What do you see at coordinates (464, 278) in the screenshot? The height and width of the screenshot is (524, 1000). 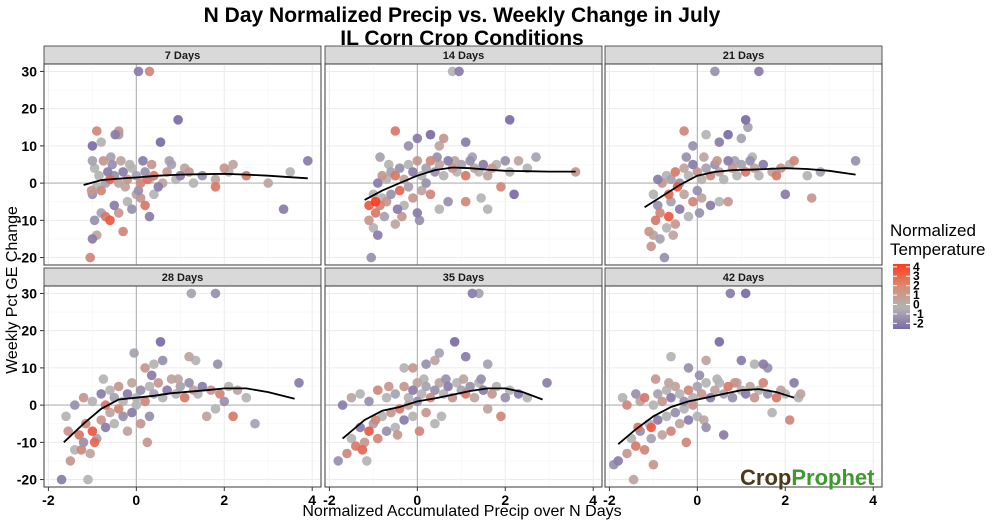 I see `strip-label: 35 Days` at bounding box center [464, 278].